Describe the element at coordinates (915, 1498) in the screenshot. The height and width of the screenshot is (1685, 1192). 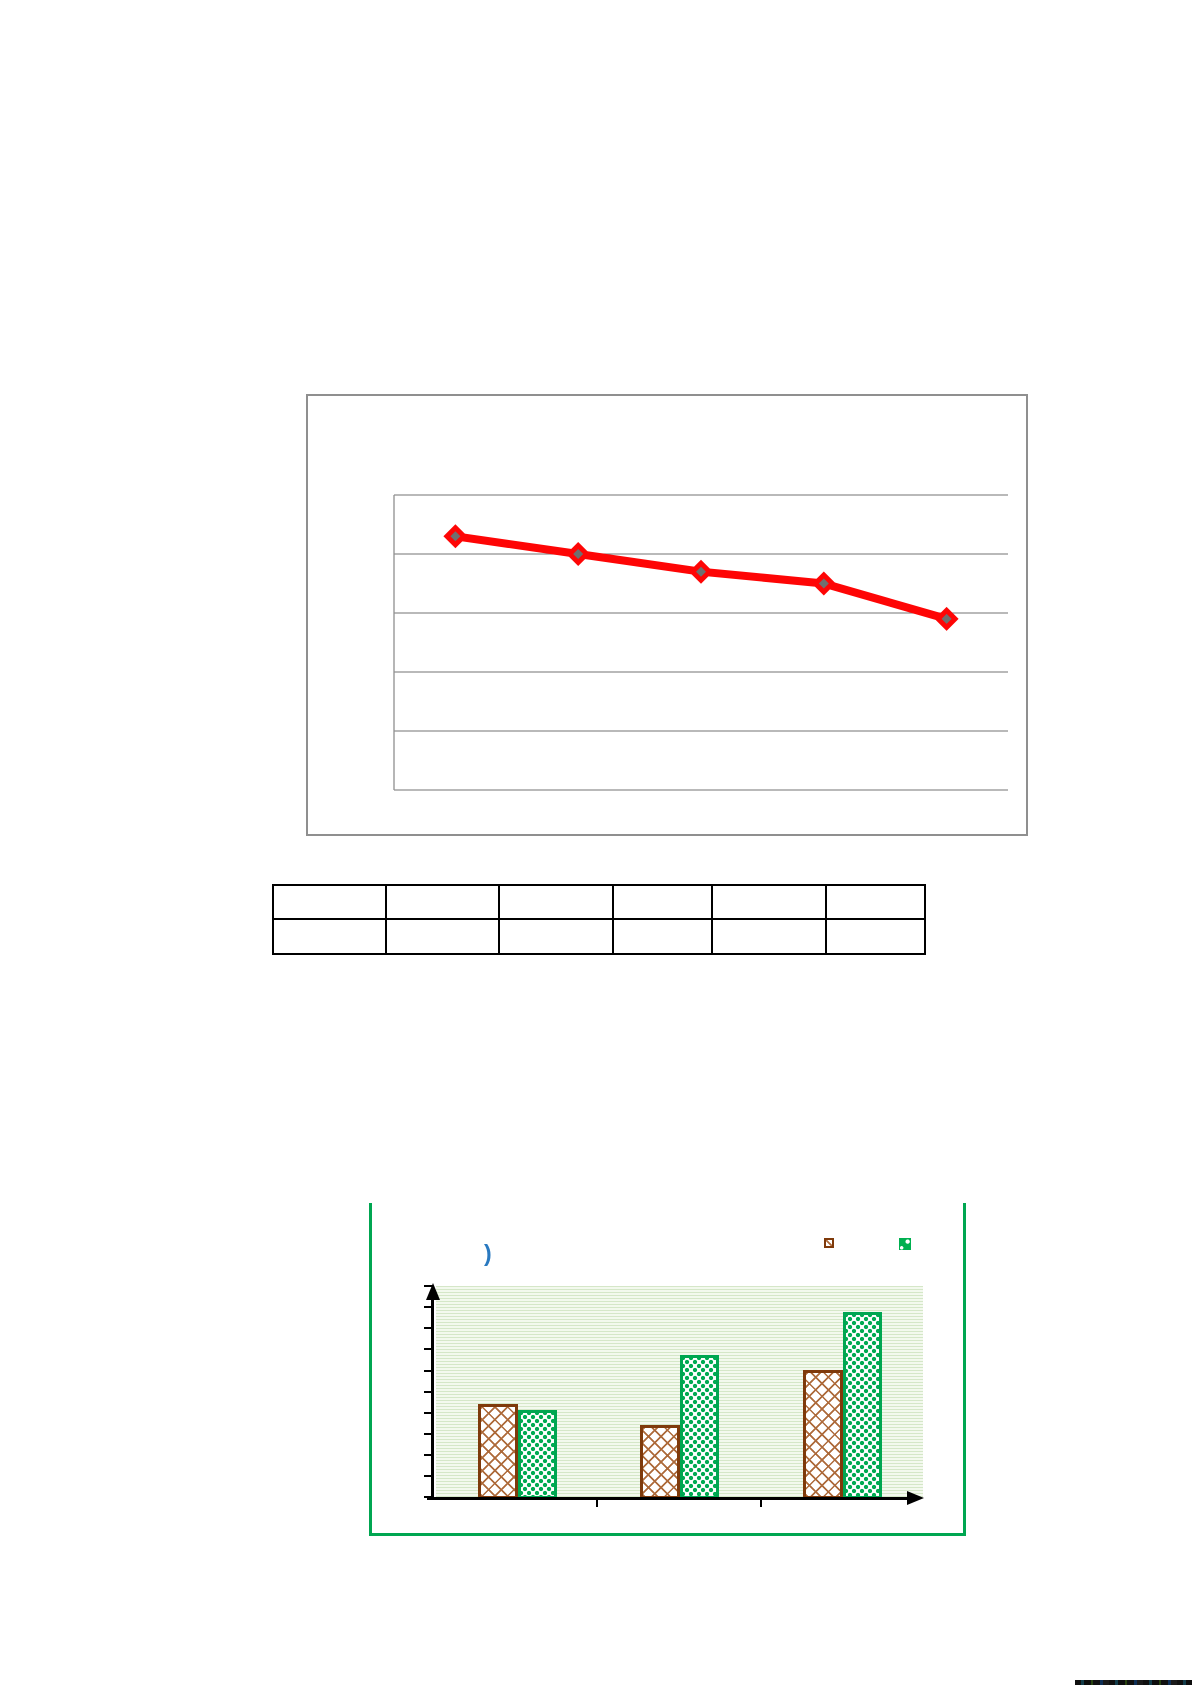
I see `x-axis-arrow-icon` at that location.